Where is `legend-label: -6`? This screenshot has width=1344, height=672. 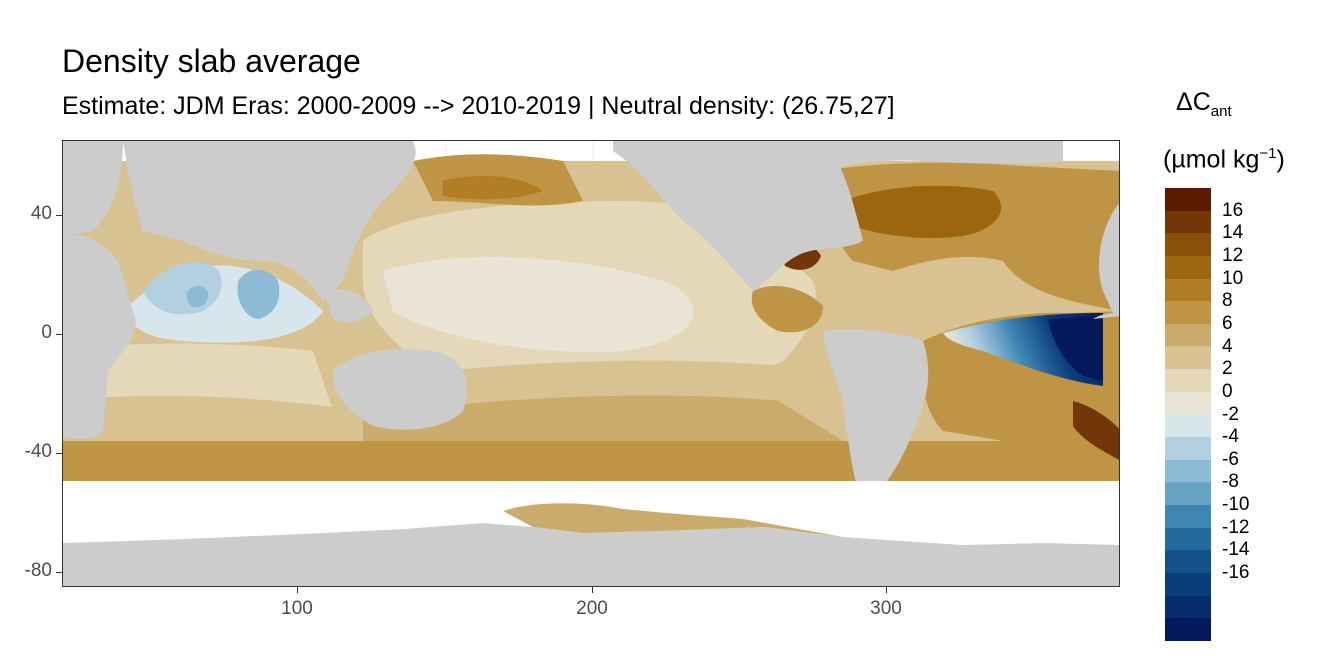 legend-label: -6 is located at coordinates (1230, 459).